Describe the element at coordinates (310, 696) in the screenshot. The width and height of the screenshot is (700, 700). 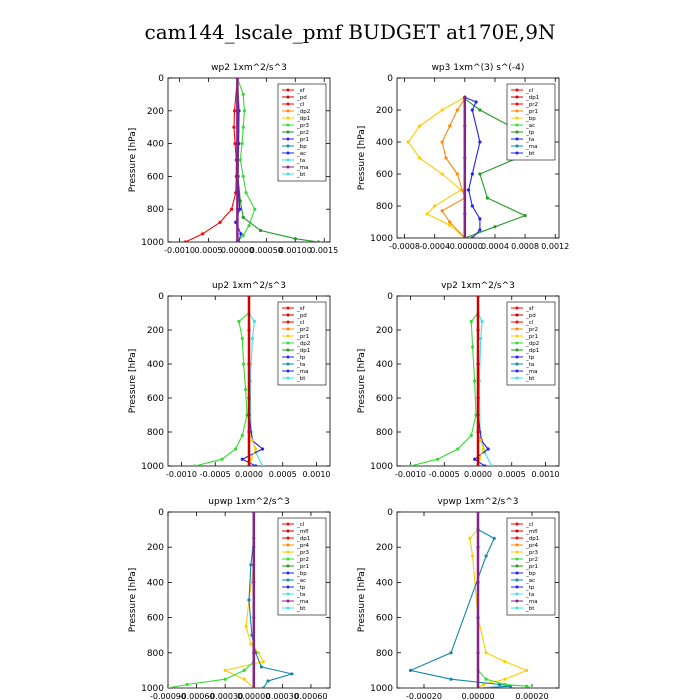
I see `x-tick-label: 0.00060` at that location.